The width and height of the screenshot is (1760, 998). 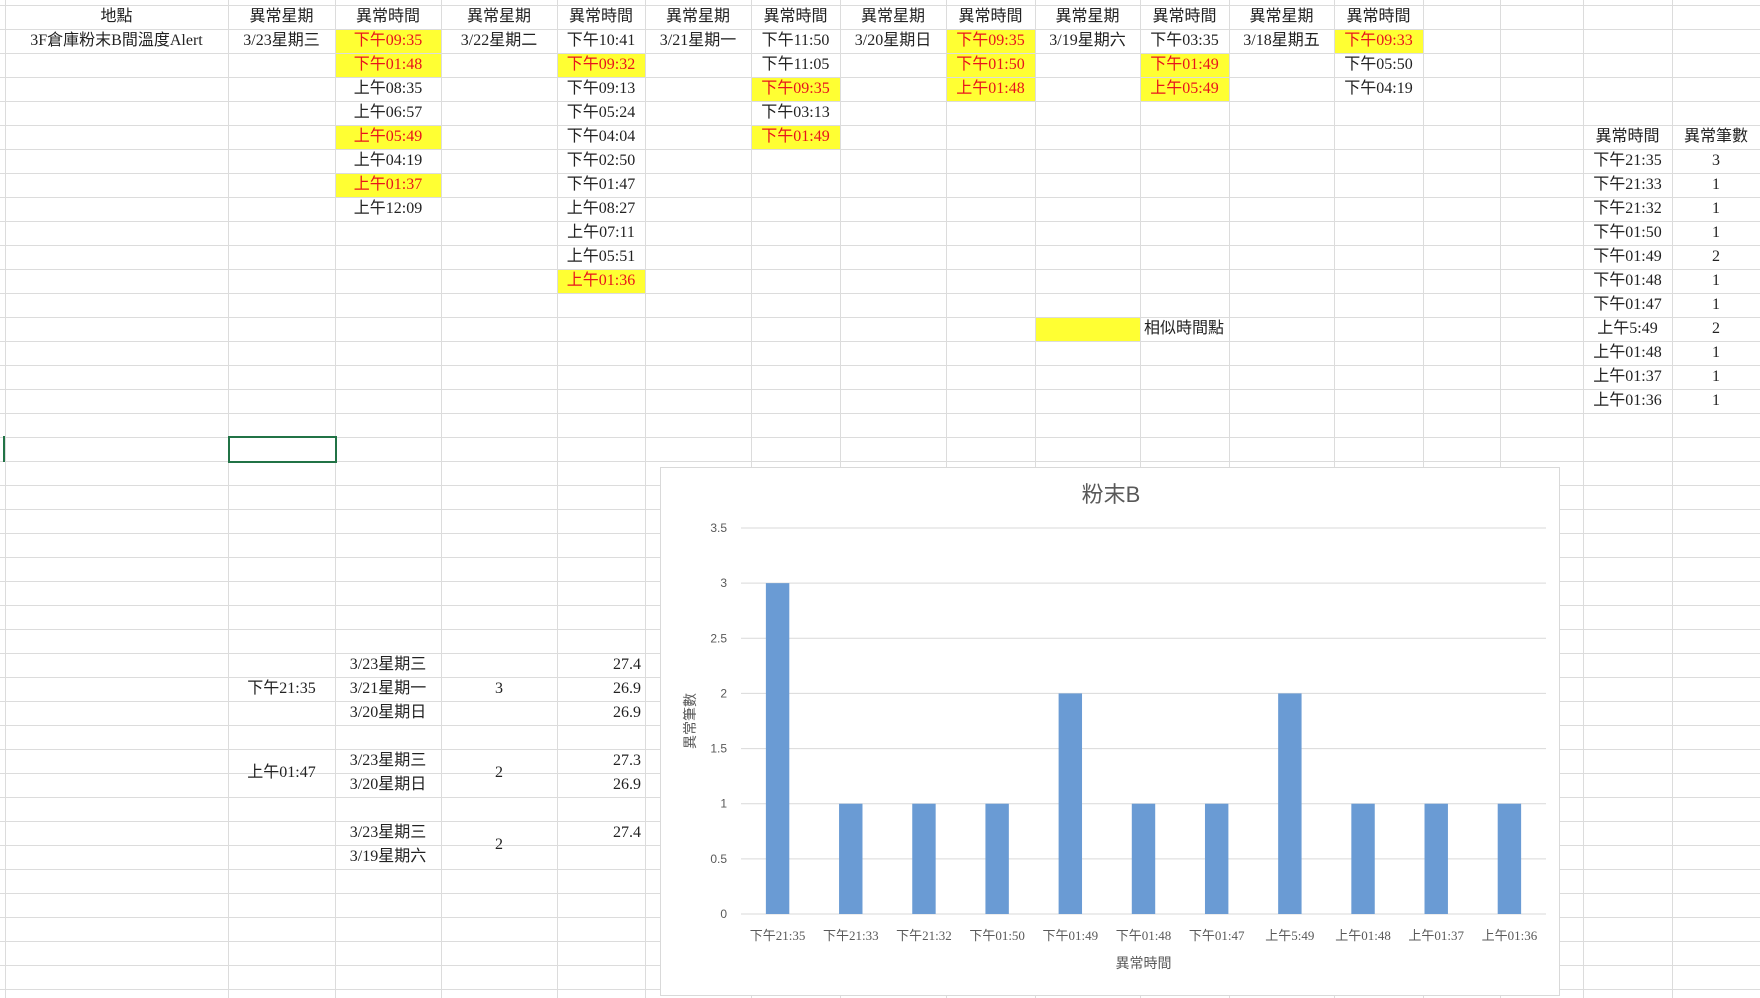 What do you see at coordinates (601, 208) in the screenshot?
I see `time-cell: 上午08:27` at bounding box center [601, 208].